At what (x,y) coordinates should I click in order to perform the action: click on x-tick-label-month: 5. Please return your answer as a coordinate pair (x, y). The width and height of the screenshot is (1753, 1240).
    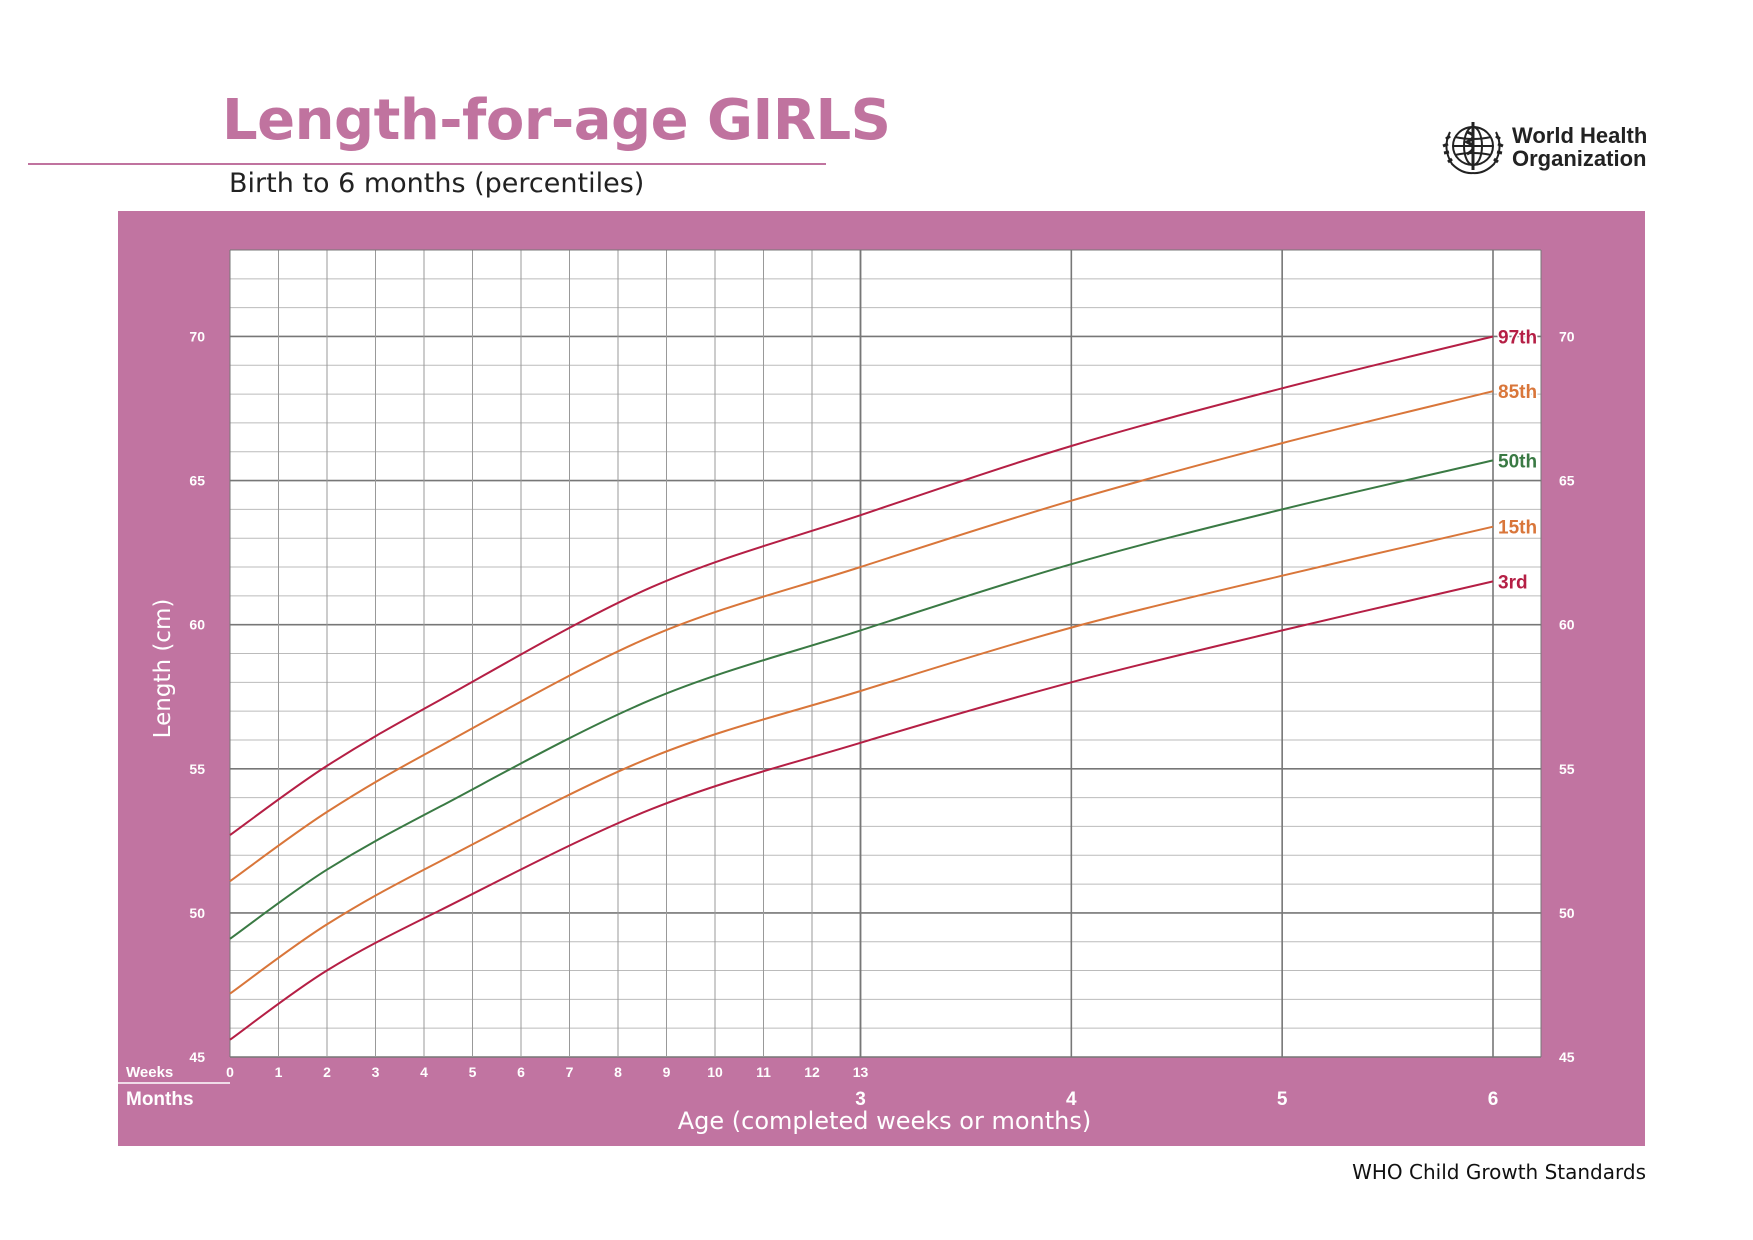
    Looking at the image, I should click on (1282, 1099).